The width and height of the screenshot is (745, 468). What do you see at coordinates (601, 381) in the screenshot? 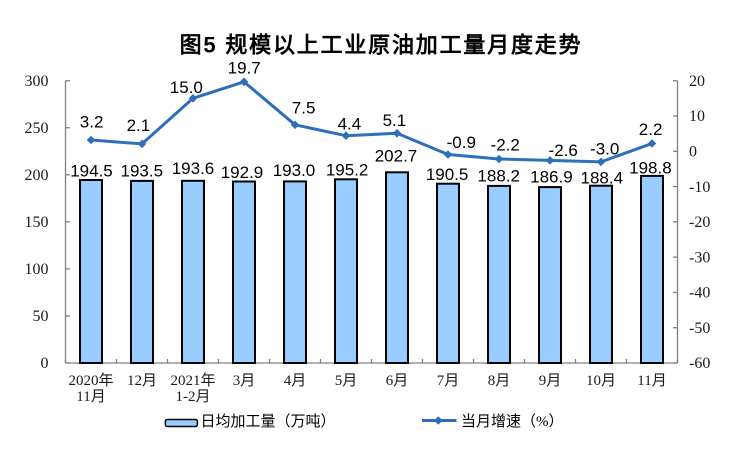
I see `svg-text: 10月` at bounding box center [601, 381].